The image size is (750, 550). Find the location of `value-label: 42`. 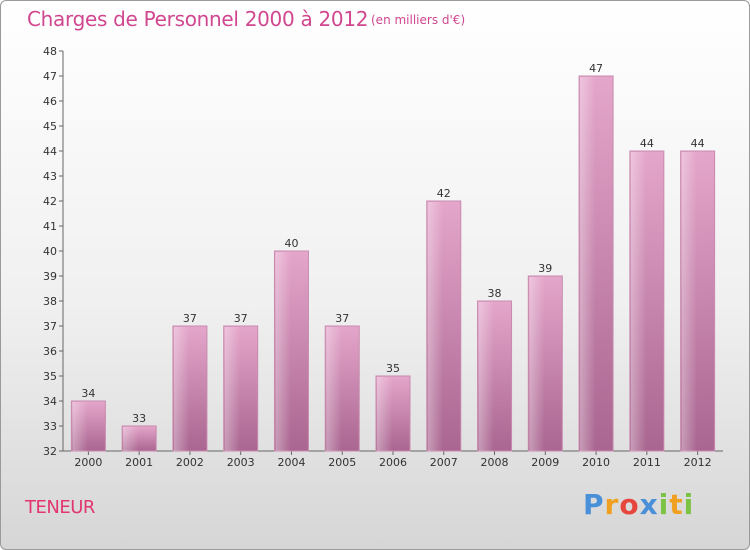

value-label: 42 is located at coordinates (444, 193).